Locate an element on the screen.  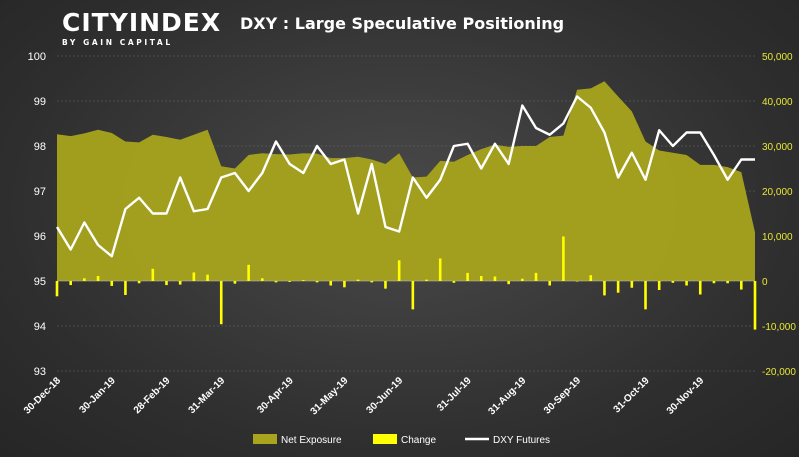
left-tick-label-6: 99 is located at coordinates (40, 102).